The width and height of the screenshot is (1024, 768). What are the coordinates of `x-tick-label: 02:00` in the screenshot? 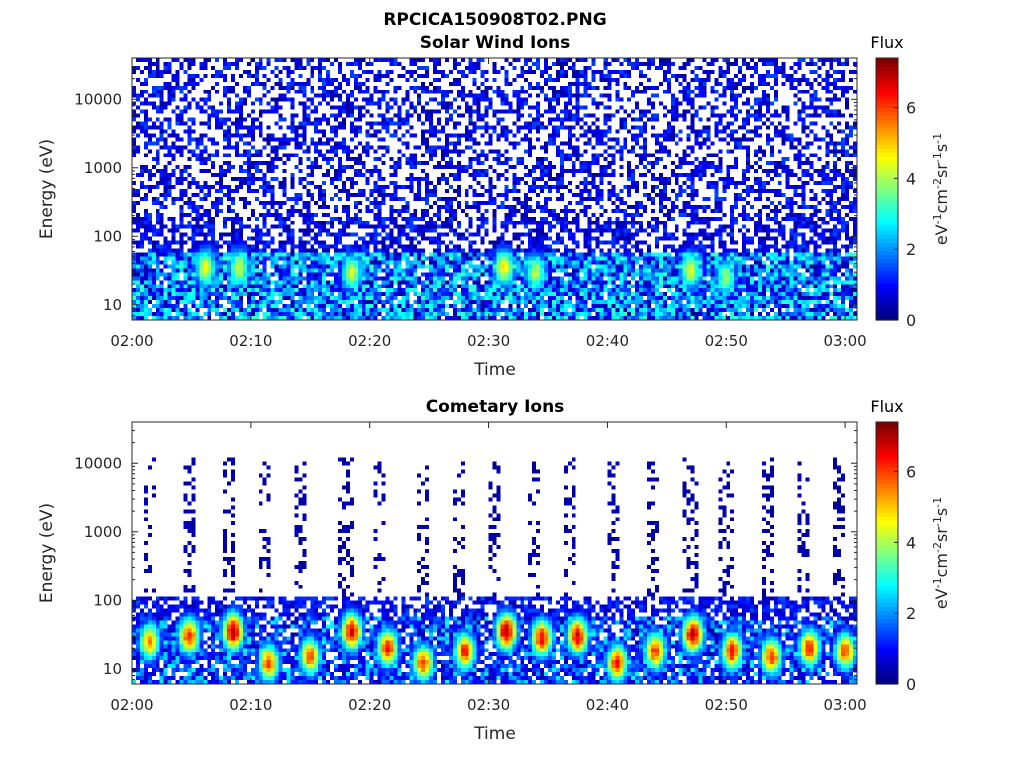 It's located at (131, 341).